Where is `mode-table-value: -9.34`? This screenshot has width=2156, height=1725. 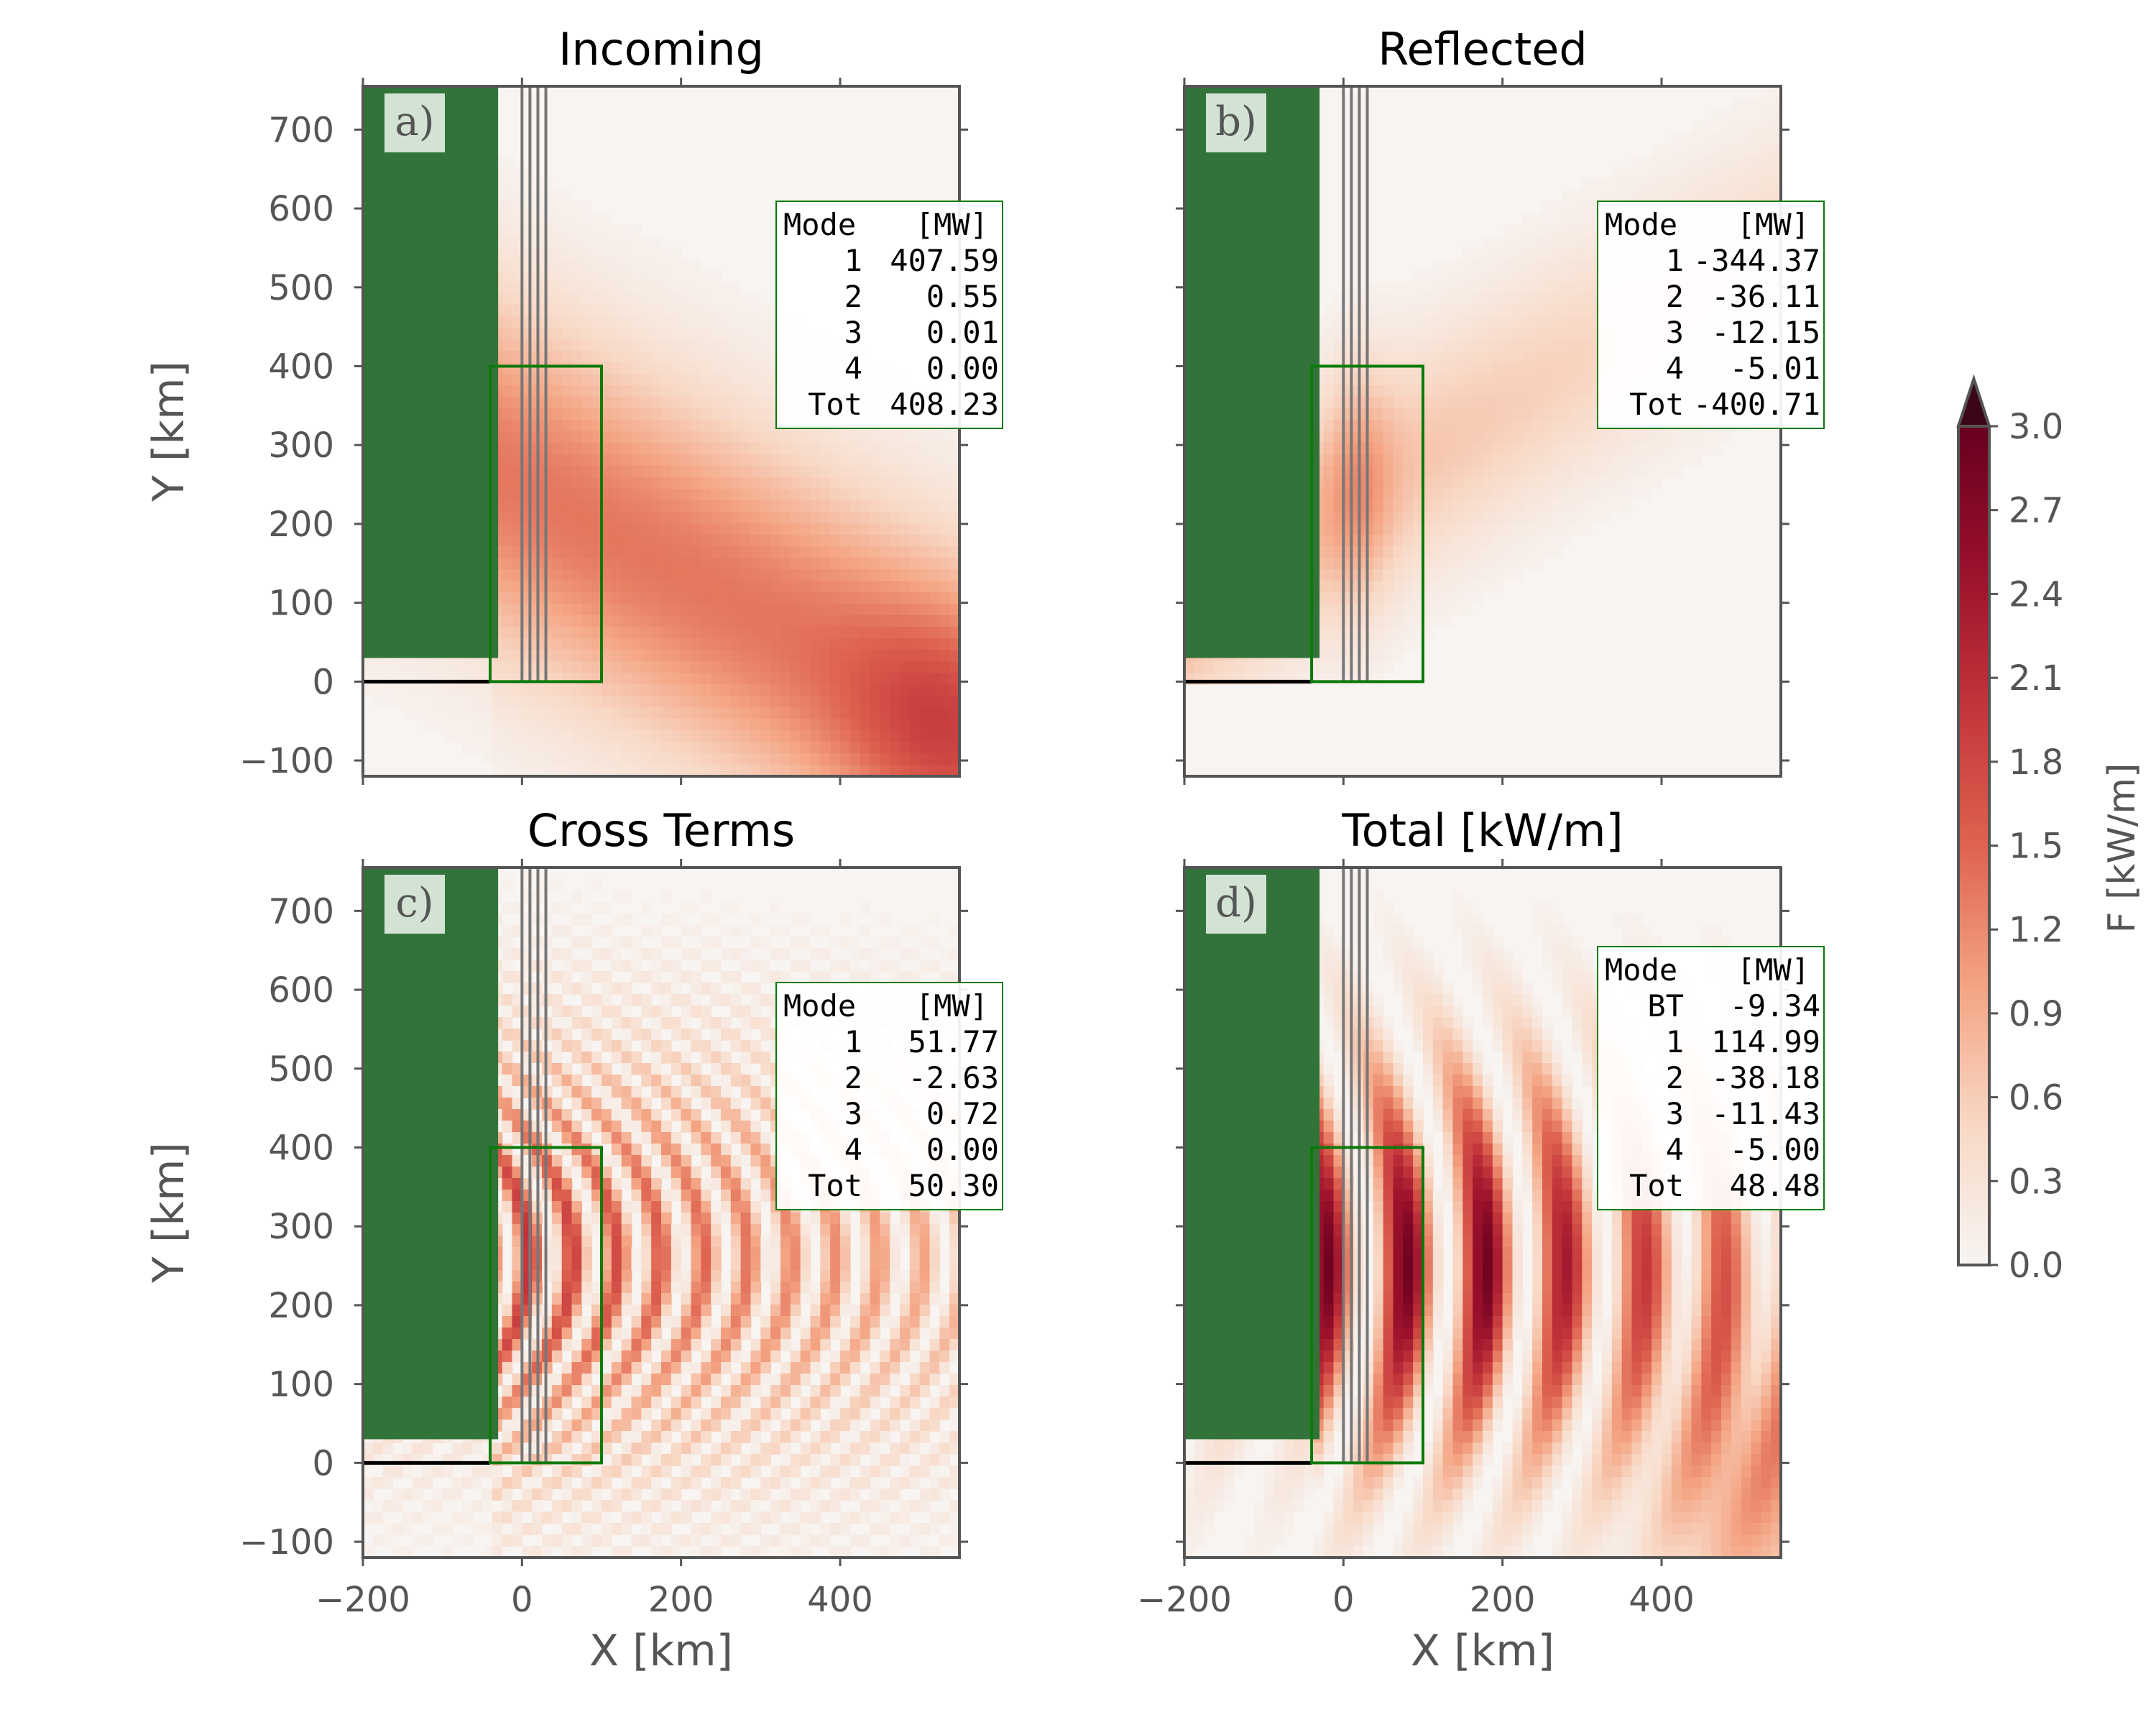
mode-table-value: -9.34 is located at coordinates (1775, 1006).